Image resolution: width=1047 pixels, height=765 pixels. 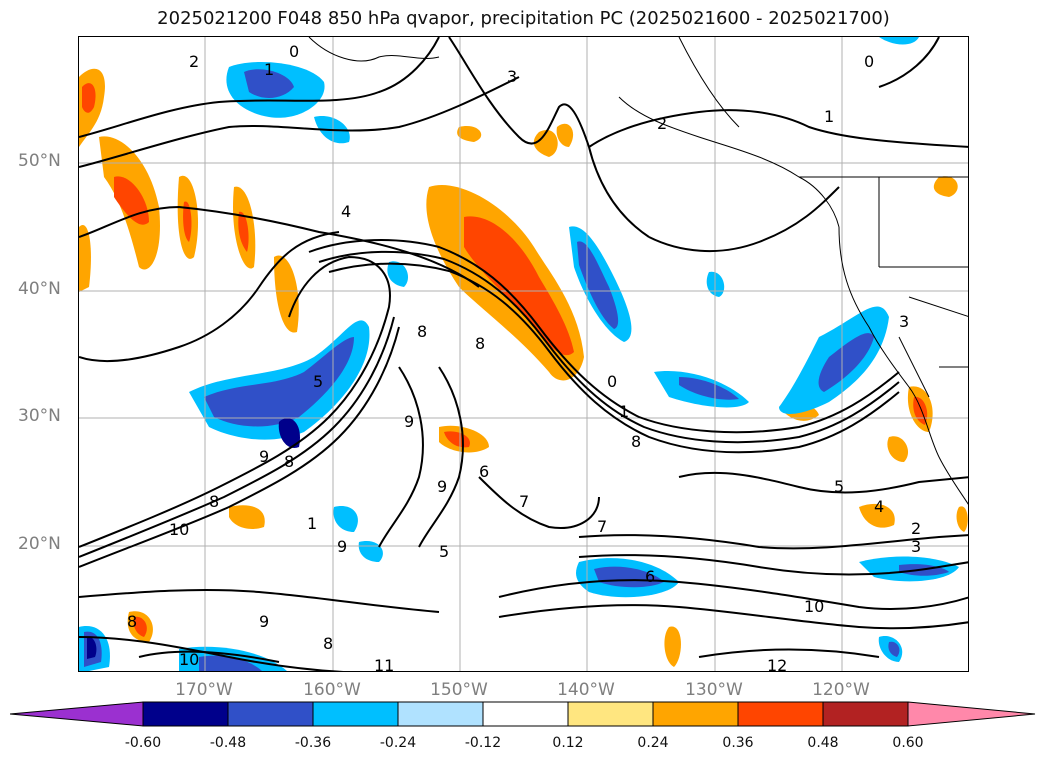 What do you see at coordinates (777, 664) in the screenshot?
I see `contour-label: 12` at bounding box center [777, 664].